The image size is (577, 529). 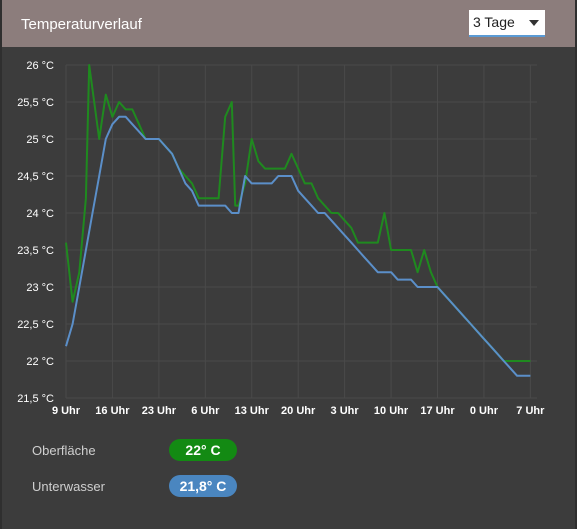 What do you see at coordinates (288, 23) in the screenshot?
I see `panel-header: Temperaturverlauf 3 Tage` at bounding box center [288, 23].